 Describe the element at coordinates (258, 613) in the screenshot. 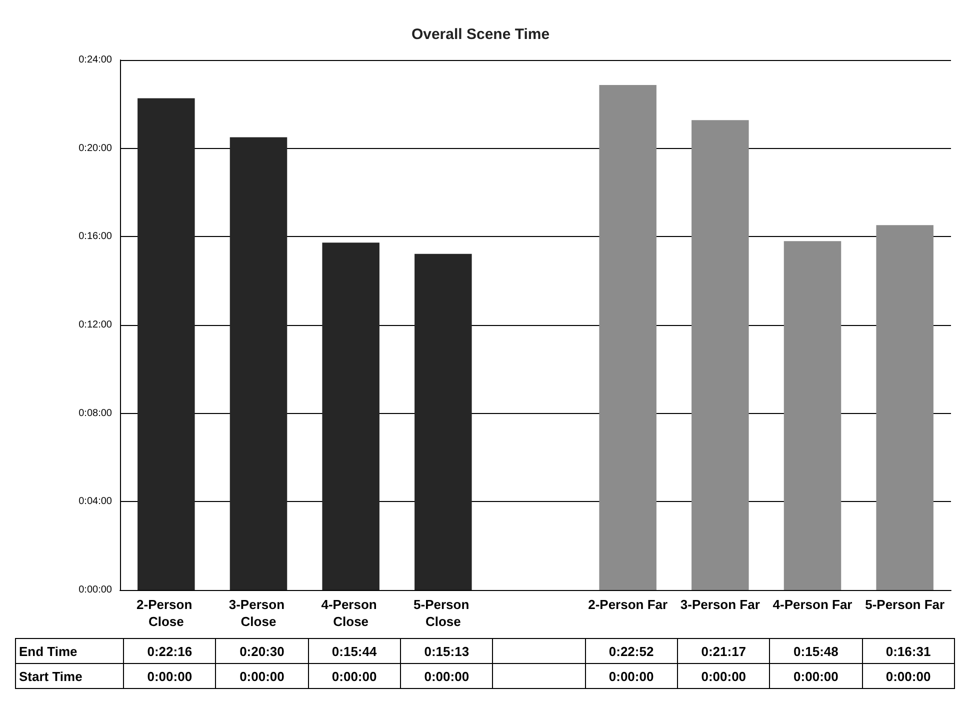

I see `x-tick-label: 3-Person Close` at that location.